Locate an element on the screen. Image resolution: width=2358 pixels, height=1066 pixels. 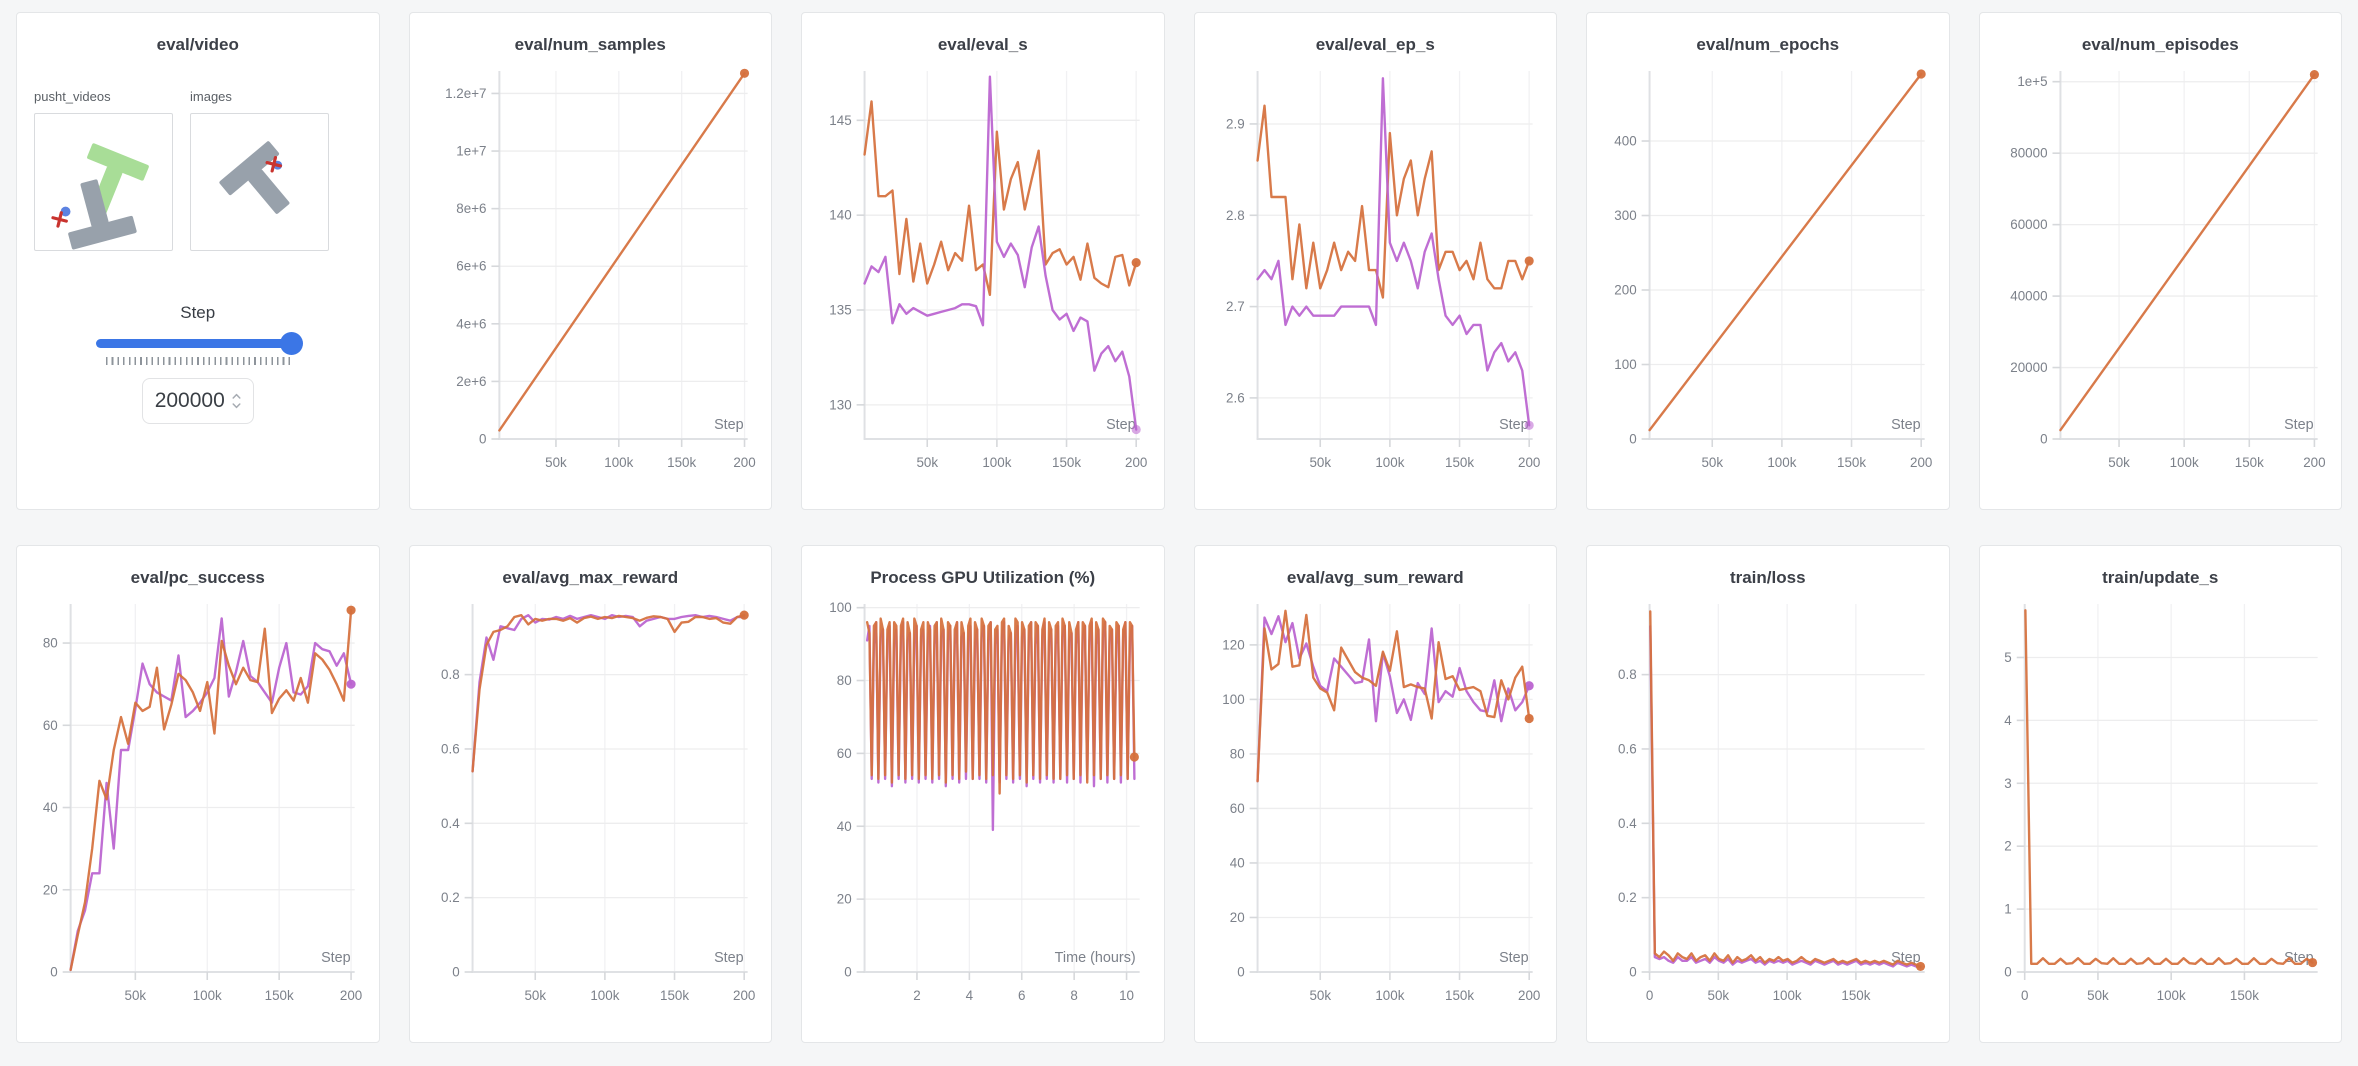
panel-title: eval/num_samples is located at coordinates (590, 44).